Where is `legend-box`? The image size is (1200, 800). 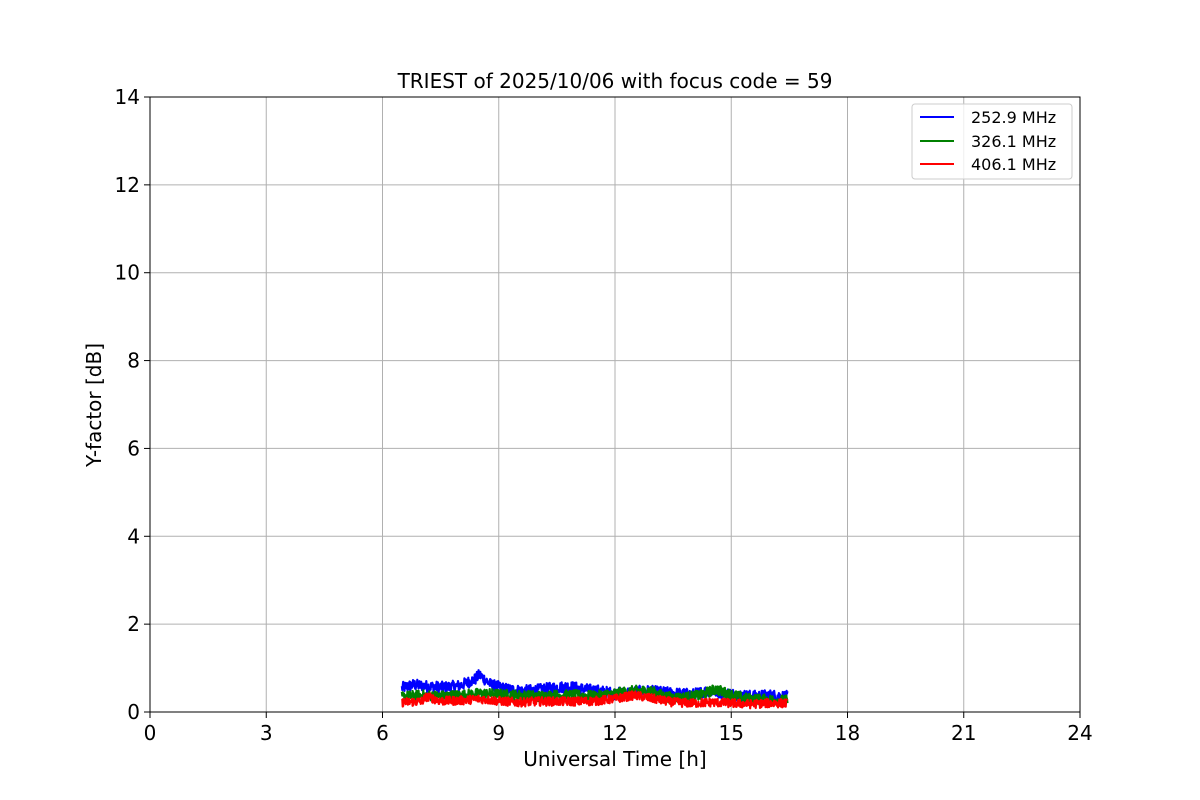
legend-box is located at coordinates (992, 141).